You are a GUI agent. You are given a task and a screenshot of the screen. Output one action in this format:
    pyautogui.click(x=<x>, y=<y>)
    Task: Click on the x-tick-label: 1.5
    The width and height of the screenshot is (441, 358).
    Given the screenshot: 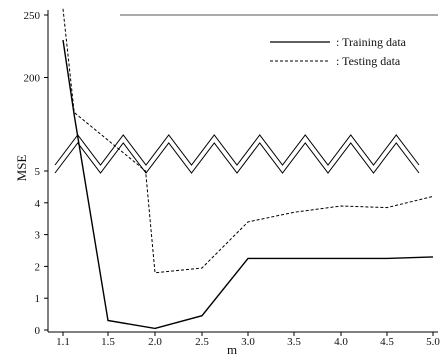 What is the action you would take?
    pyautogui.click(x=108, y=342)
    